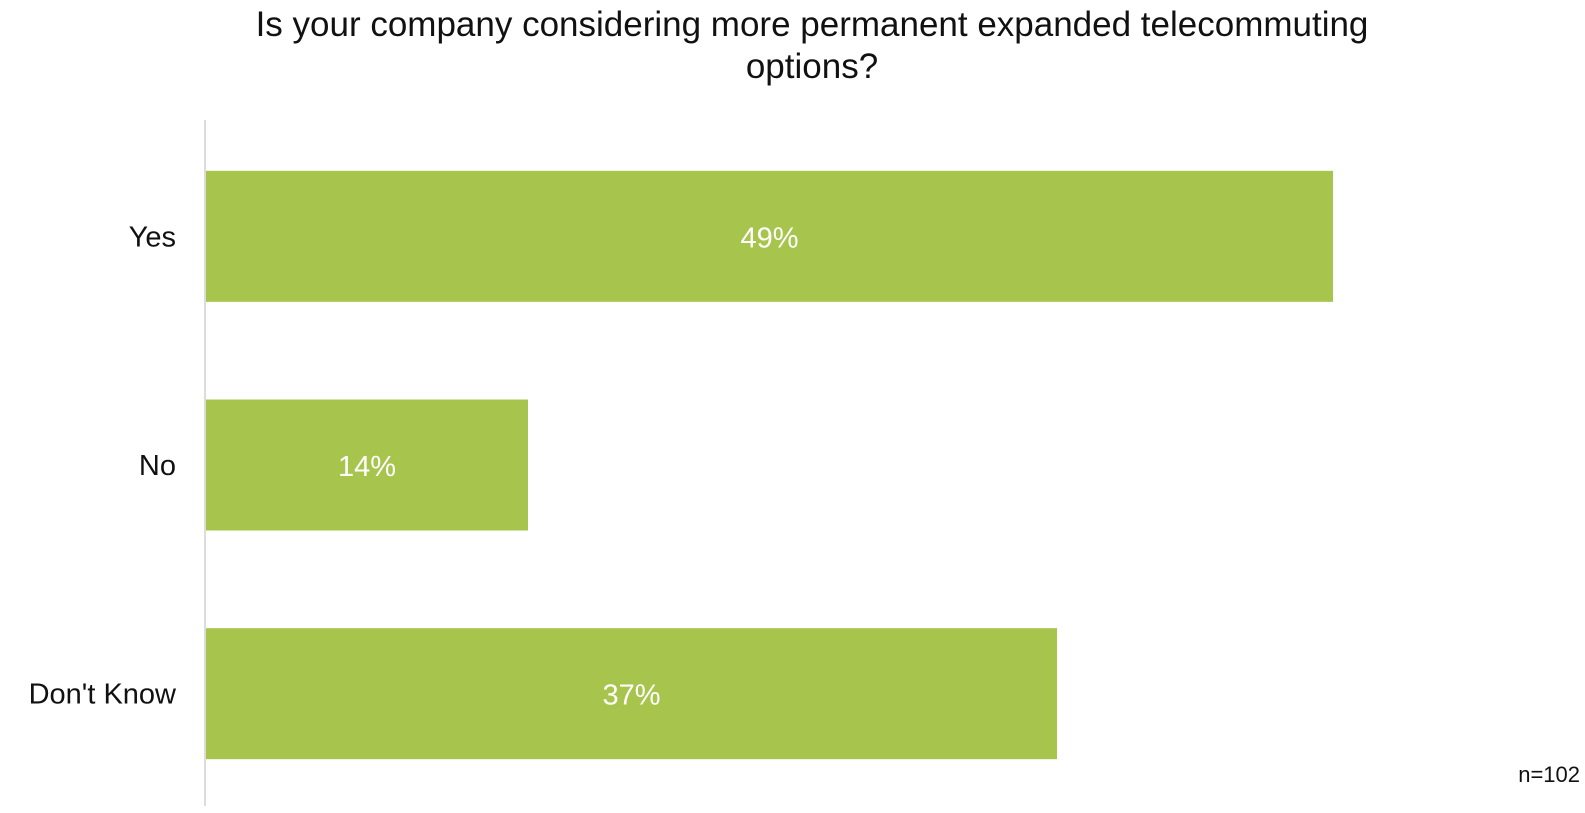 This screenshot has height=813, width=1585. I want to click on bar-value-label: 14%, so click(367, 467).